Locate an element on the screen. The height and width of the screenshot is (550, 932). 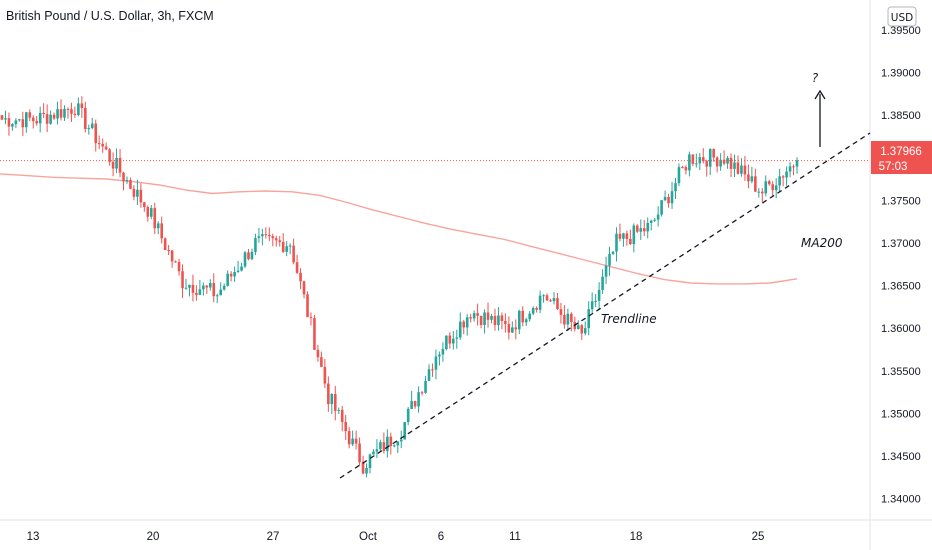
chart-title: British Pound / U.S. Dollar, 3h, FXCM is located at coordinates (110, 16).